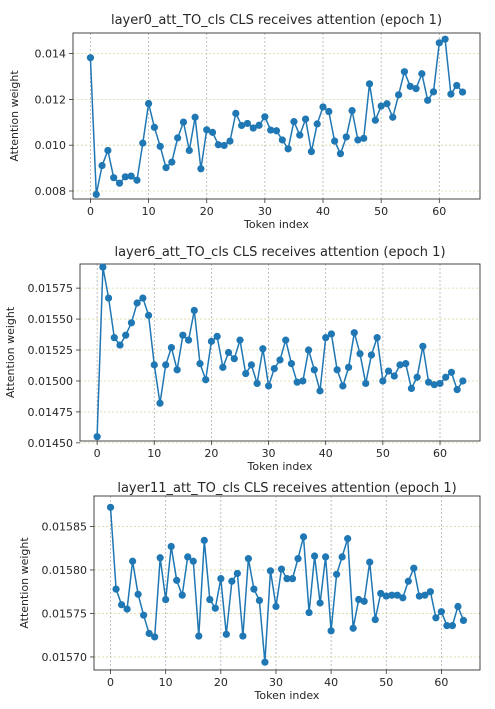  I want to click on y-tick-label: 0.008, so click(51, 191).